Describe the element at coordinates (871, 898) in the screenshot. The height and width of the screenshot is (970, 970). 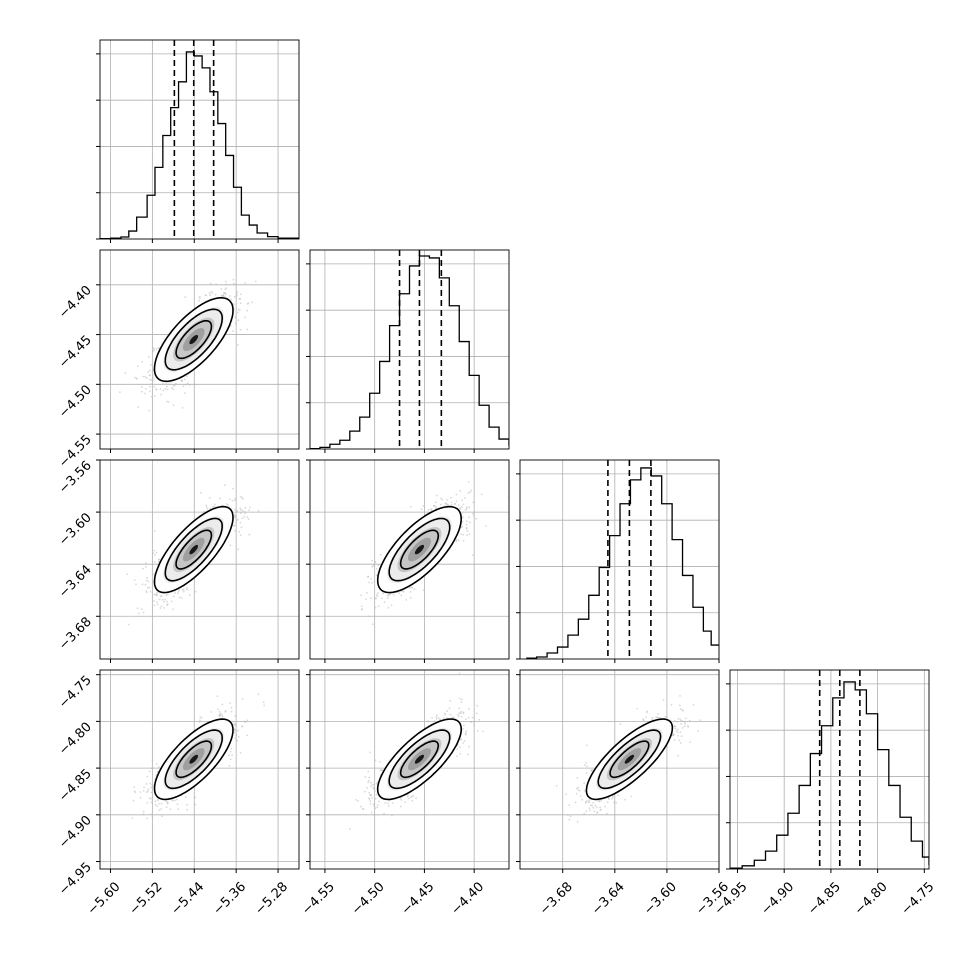
I see `tick-label-x: −4.80` at that location.